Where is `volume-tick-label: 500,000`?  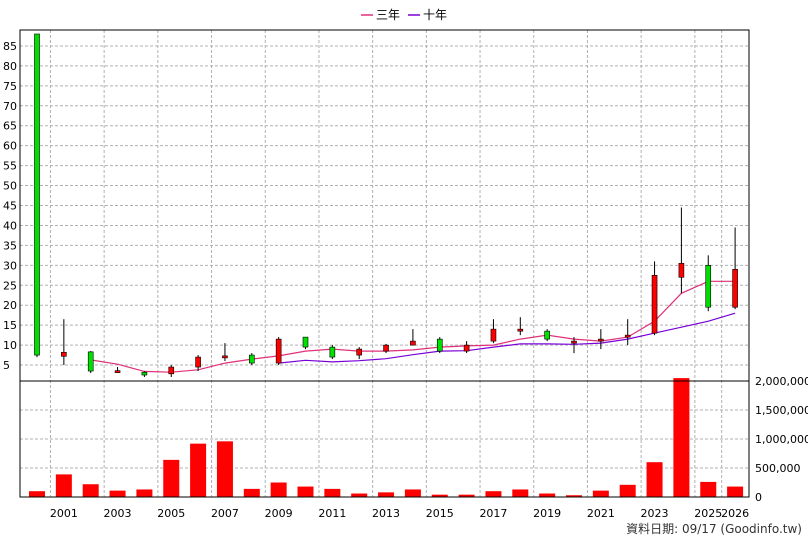
volume-tick-label: 500,000 is located at coordinates (778, 468).